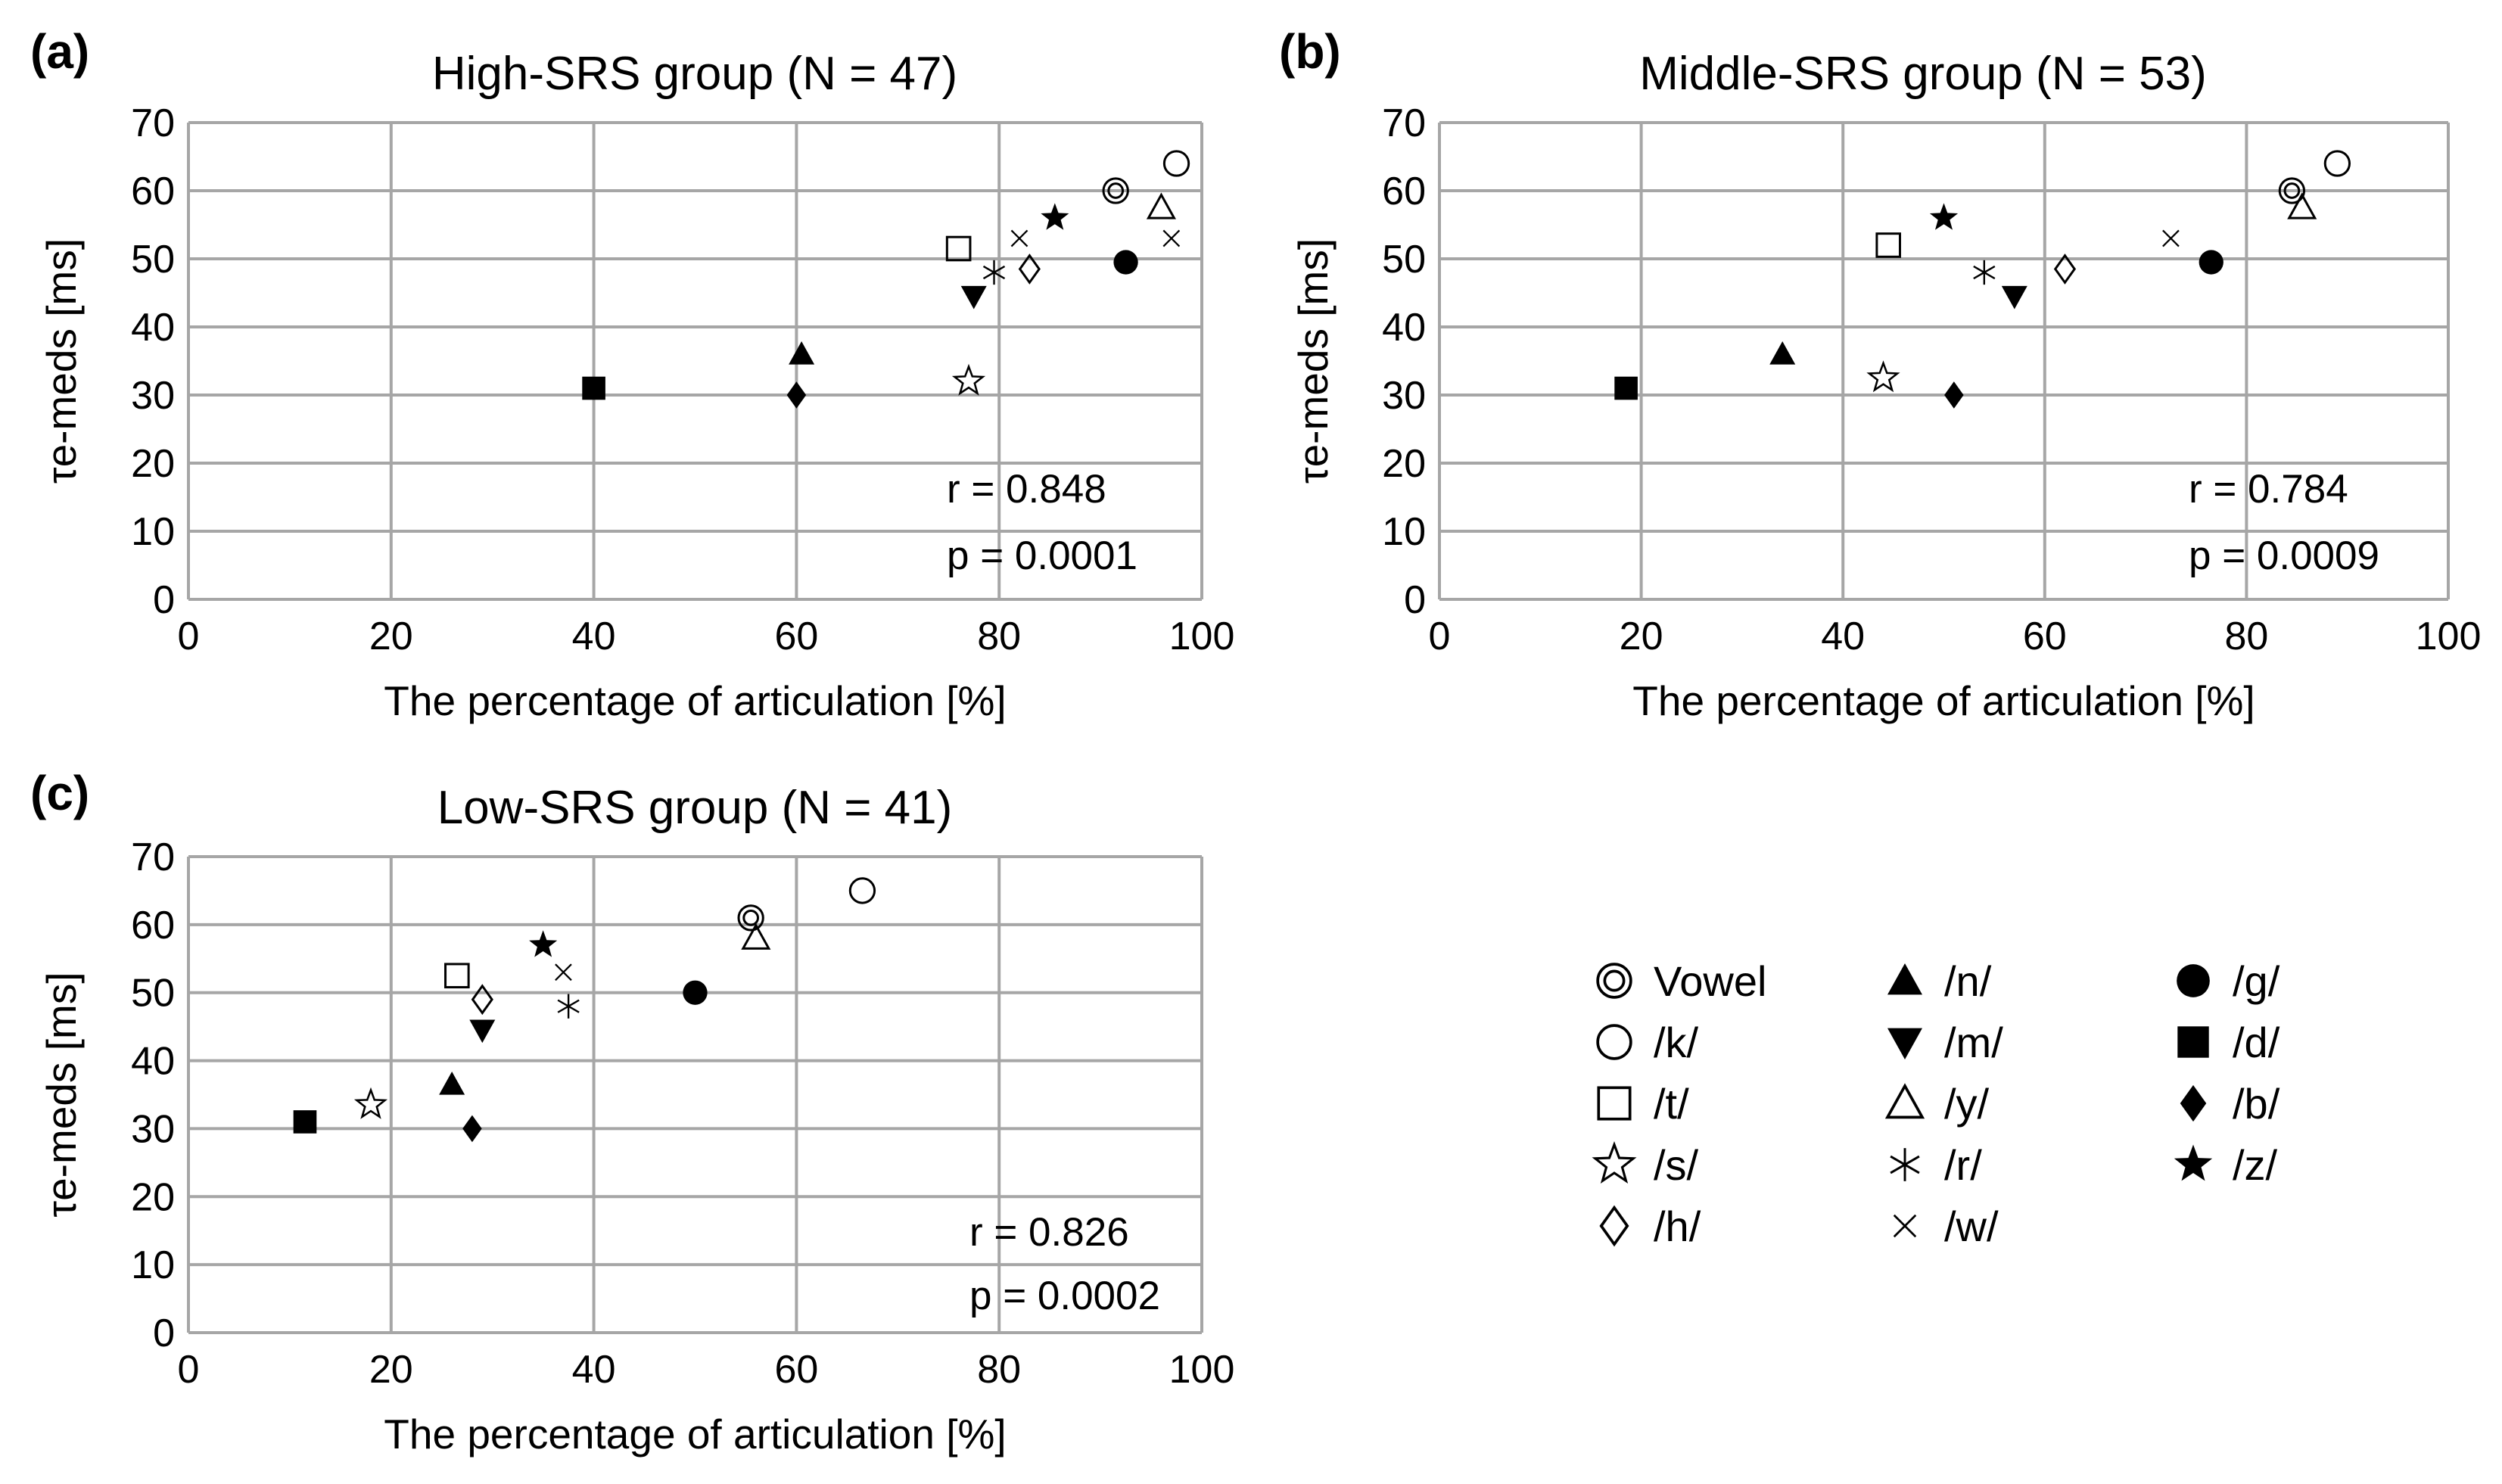 This screenshot has height=1484, width=2502. Describe the element at coordinates (1042, 556) in the screenshot. I see `p-value: p = 0.0001` at that location.